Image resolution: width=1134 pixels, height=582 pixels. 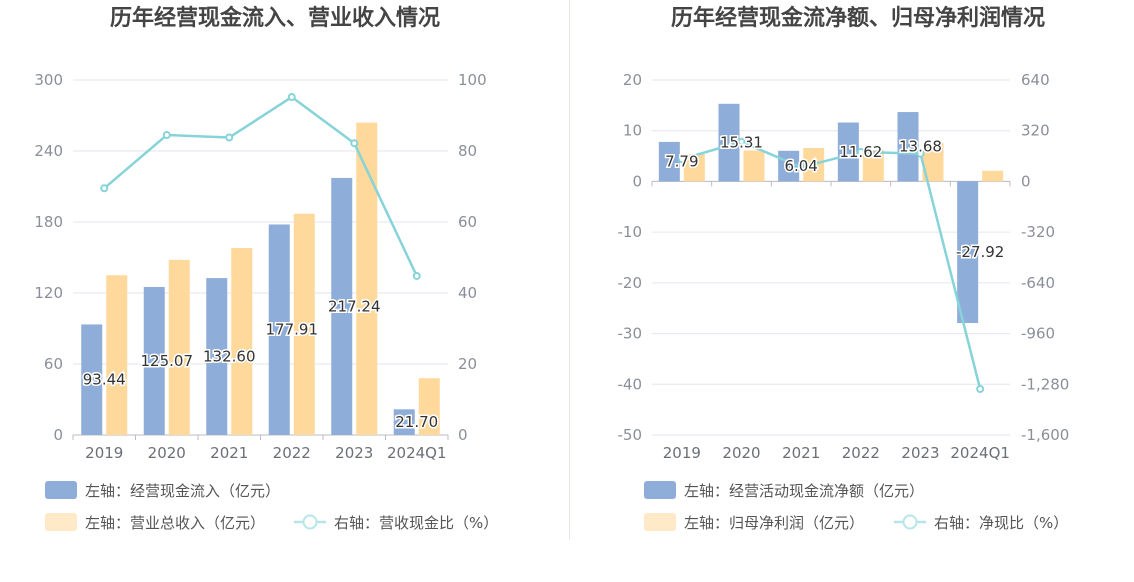 I want to click on right-x-tick-label: 2020, so click(x=741, y=453).